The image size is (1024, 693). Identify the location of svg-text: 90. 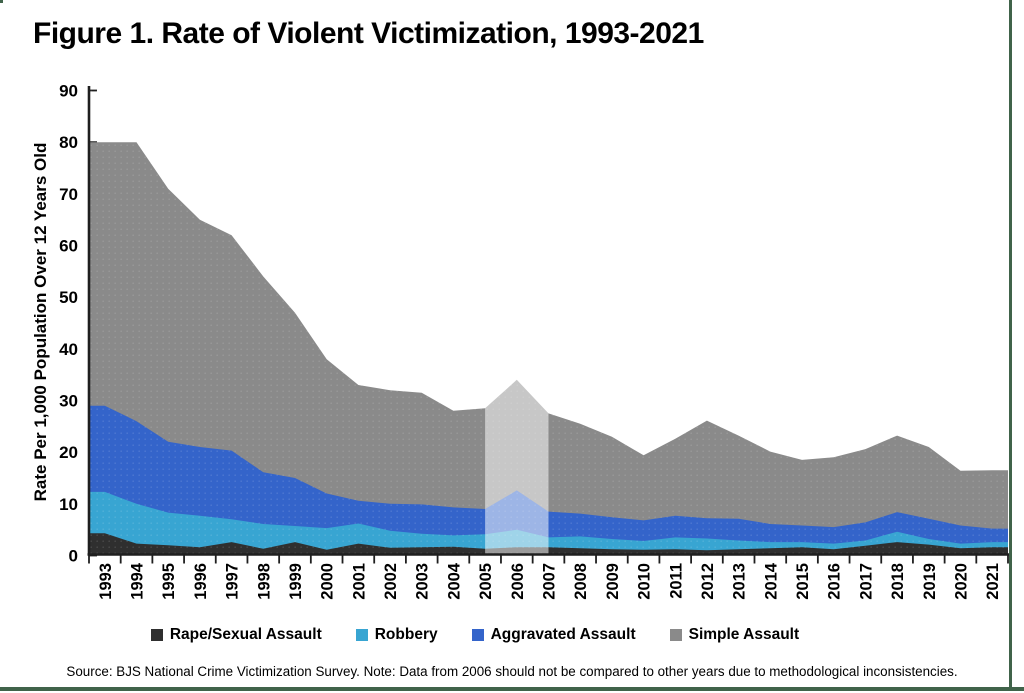
(68, 91).